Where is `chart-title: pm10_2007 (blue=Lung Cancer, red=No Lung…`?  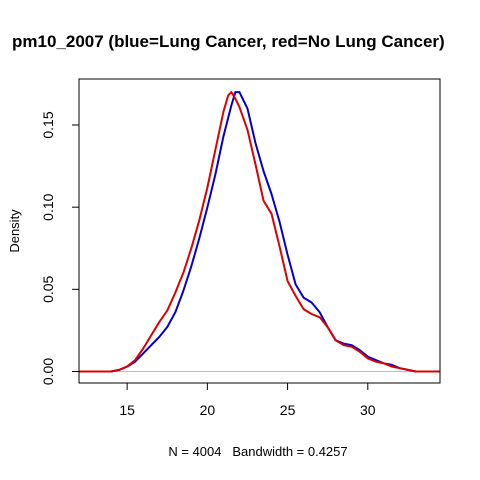
chart-title: pm10_2007 (blue=Lung Cancer, red=No Lung… is located at coordinates (228, 41).